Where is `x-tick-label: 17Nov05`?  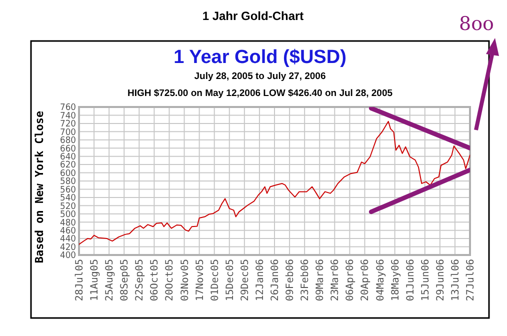
x-tick-label: 17Nov05 is located at coordinates (200, 280).